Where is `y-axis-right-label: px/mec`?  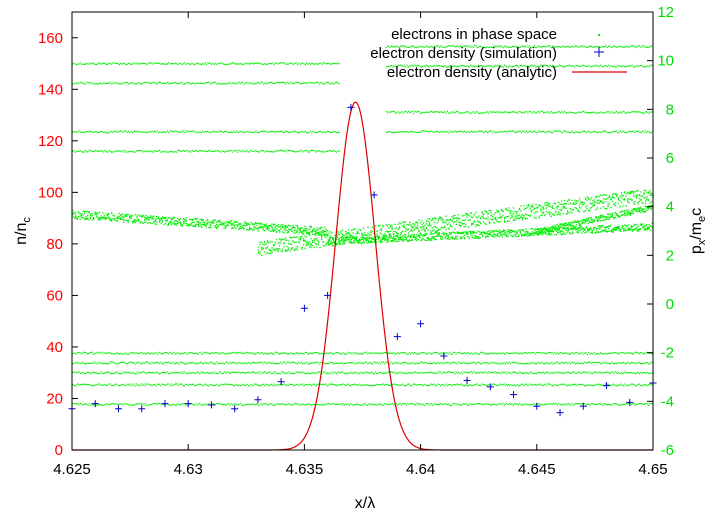
y-axis-right-label: px/mec is located at coordinates (698, 231).